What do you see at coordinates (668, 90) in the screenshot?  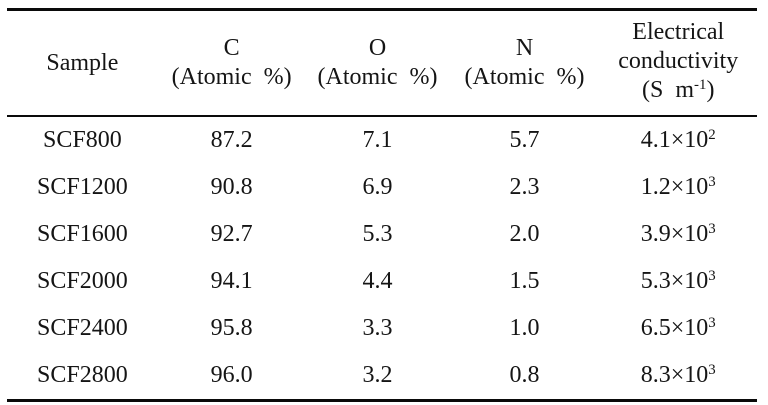 I see `unit-pre: (S m` at bounding box center [668, 90].